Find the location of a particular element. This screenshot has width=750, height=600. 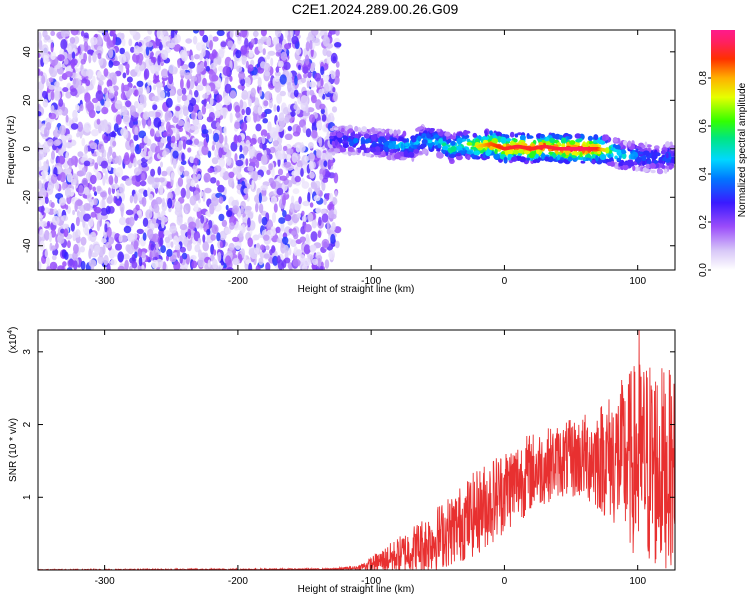

colorbar-scale is located at coordinates (723, 150).